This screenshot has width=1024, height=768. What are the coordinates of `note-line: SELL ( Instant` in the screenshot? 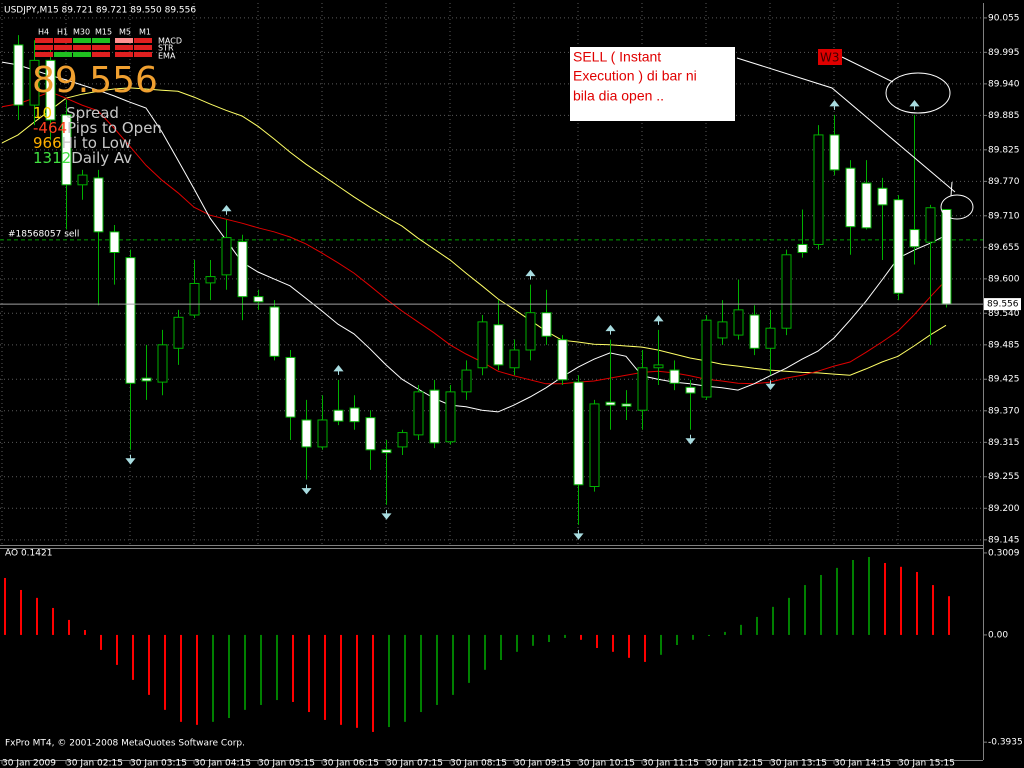 It's located at (617, 57).